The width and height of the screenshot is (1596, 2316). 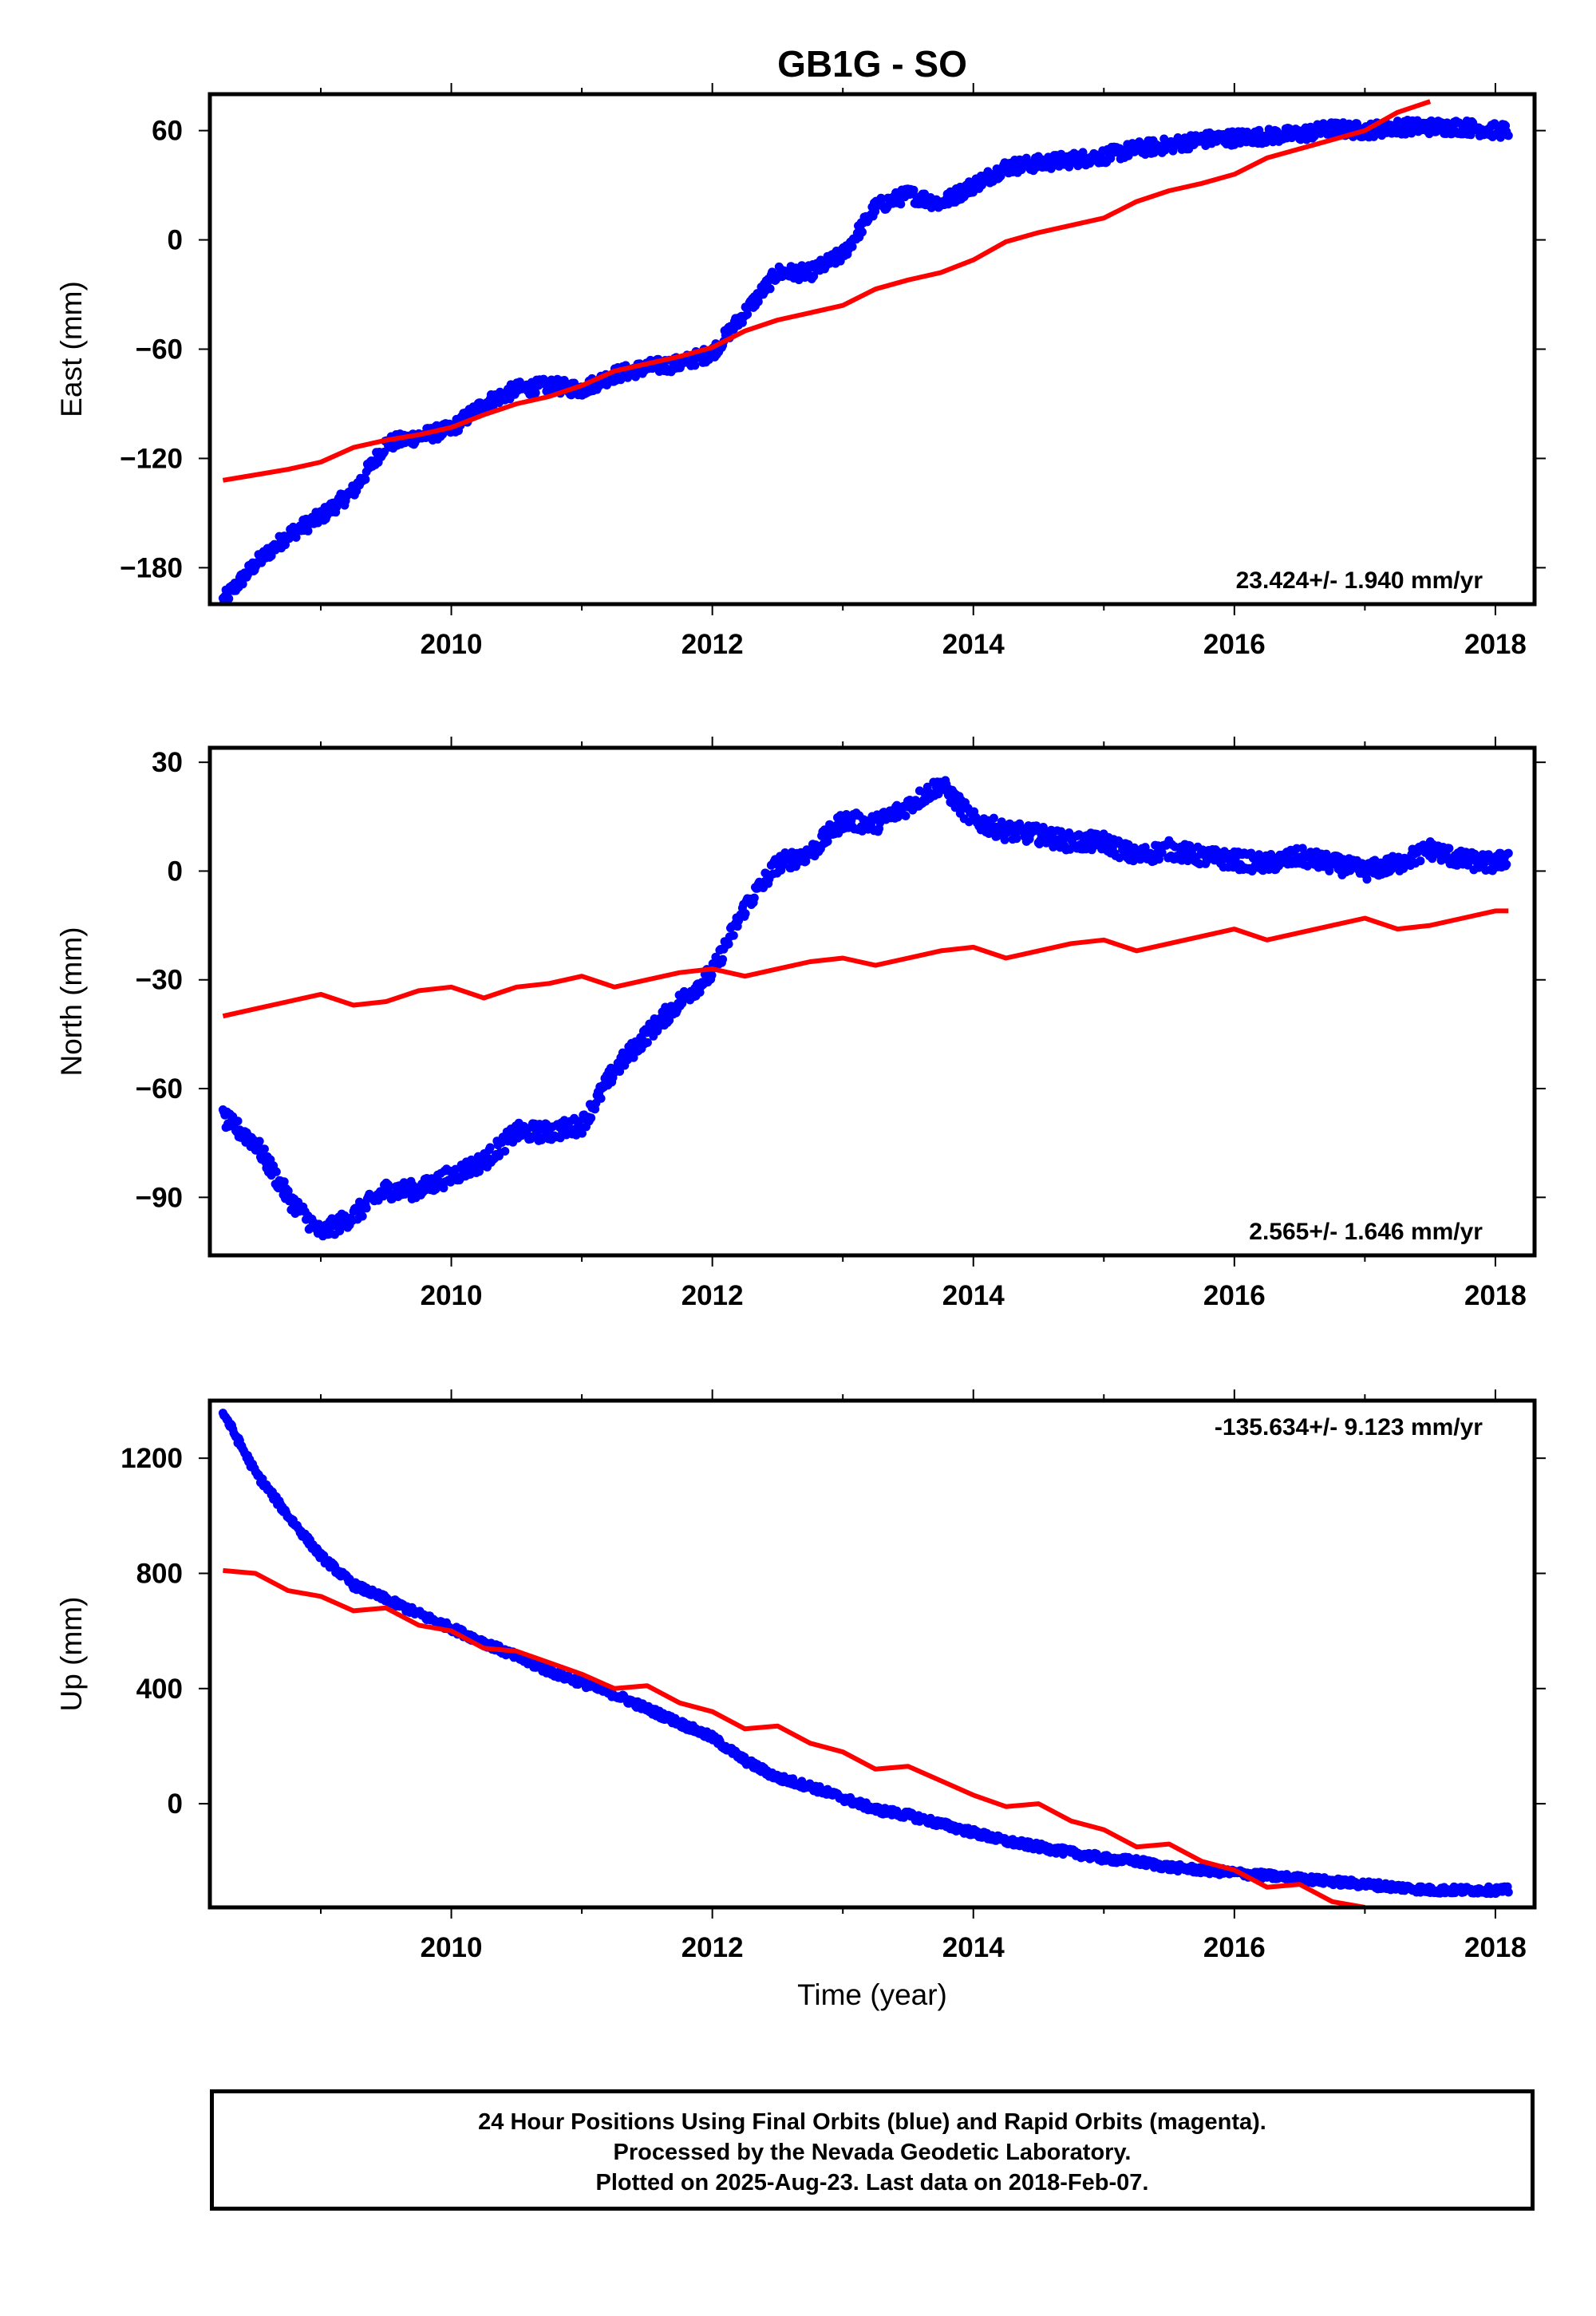 What do you see at coordinates (151, 459) in the screenshot?
I see `y-tick-label: −120` at bounding box center [151, 459].